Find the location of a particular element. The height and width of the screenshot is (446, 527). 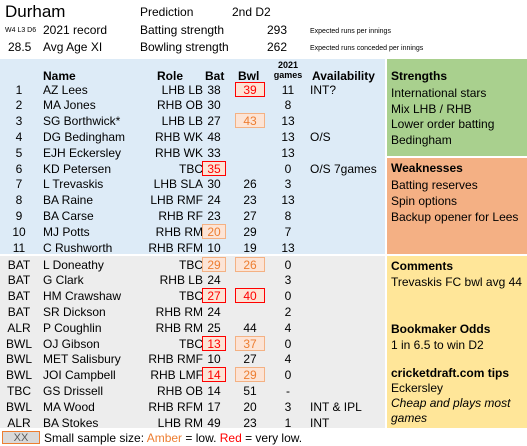

games-played: 2 is located at coordinates (288, 311).